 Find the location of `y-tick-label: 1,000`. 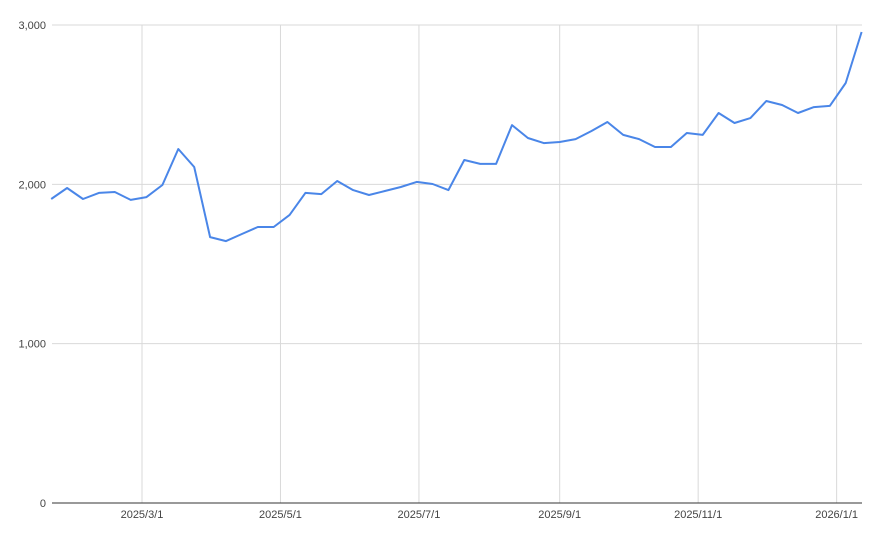

y-tick-label: 1,000 is located at coordinates (32, 345).